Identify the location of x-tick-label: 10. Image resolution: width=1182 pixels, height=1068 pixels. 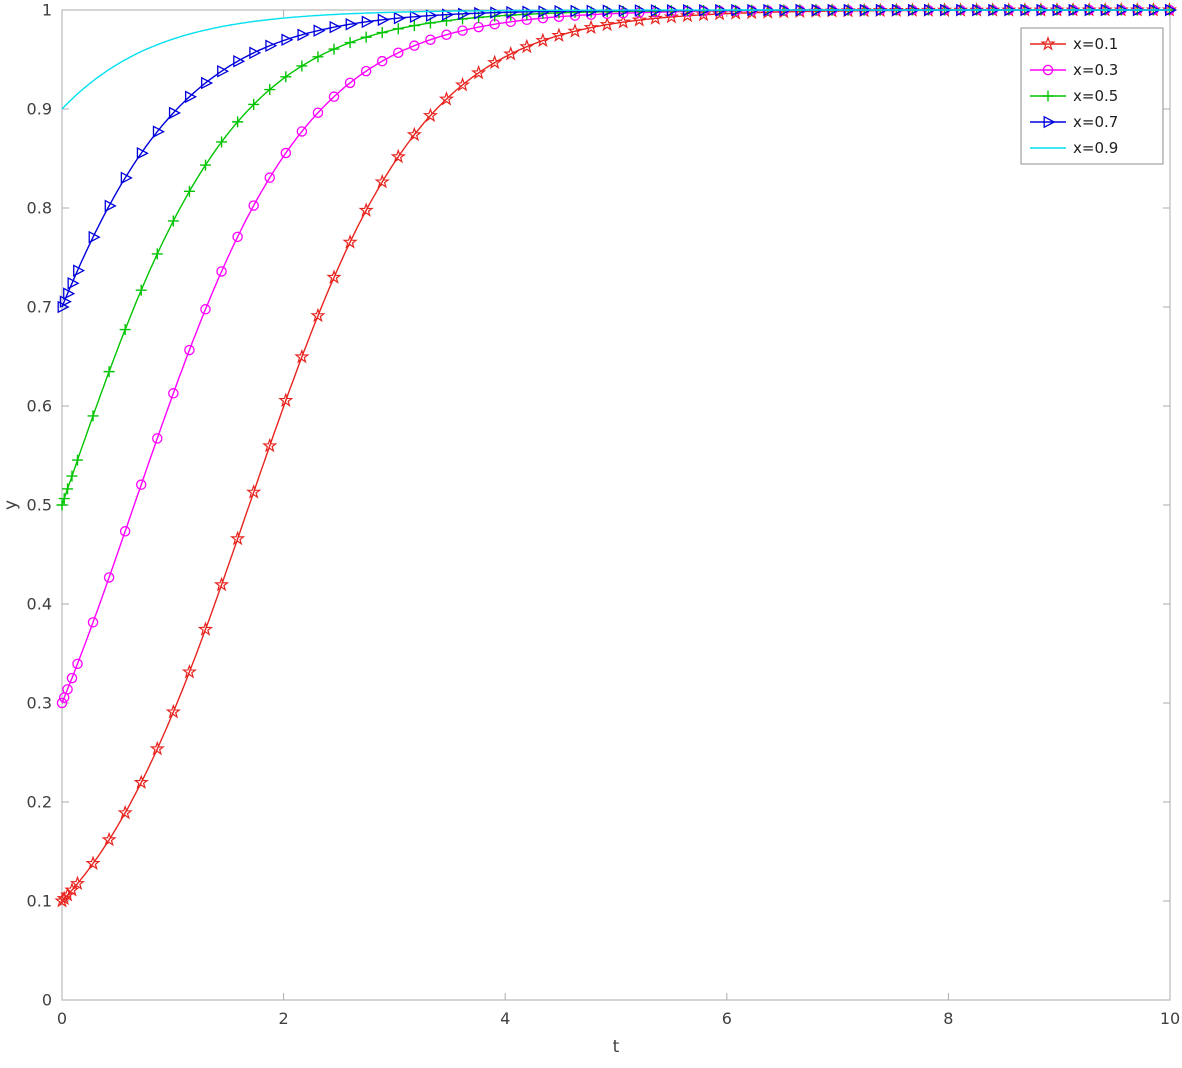
(1170, 1018).